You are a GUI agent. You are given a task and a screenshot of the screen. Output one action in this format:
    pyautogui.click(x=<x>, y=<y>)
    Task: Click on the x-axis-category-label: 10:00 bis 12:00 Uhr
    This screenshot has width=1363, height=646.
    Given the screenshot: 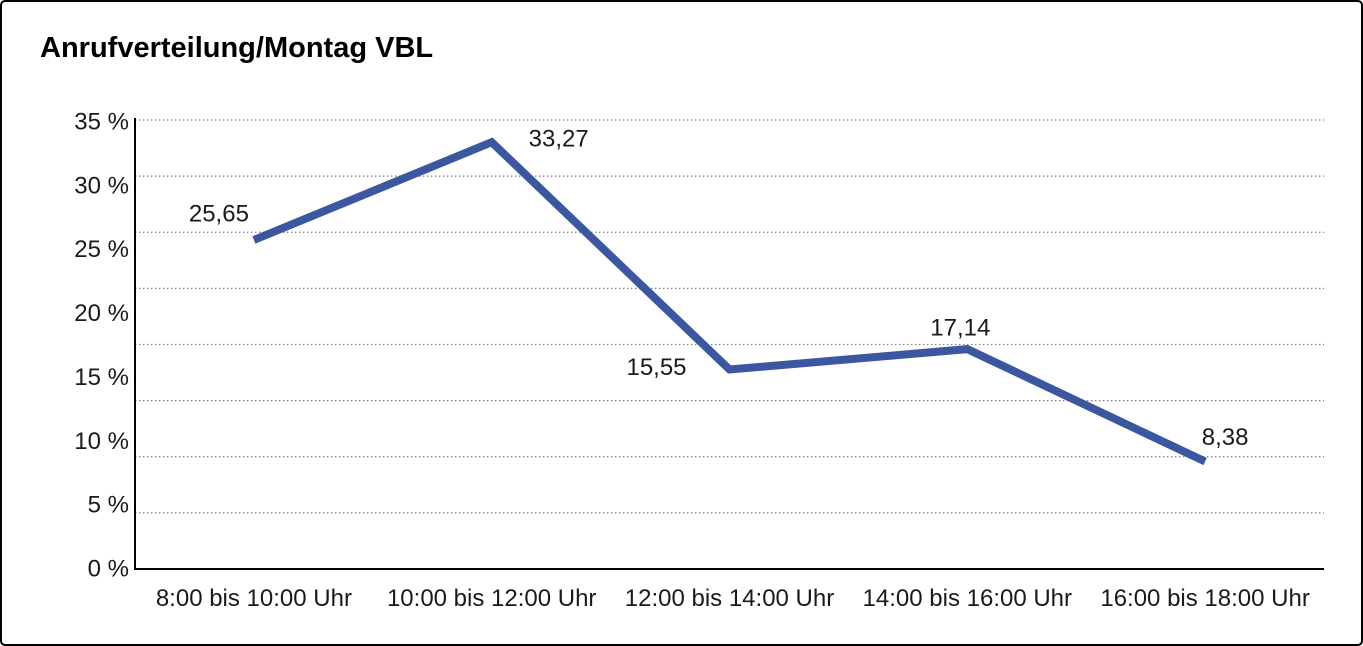 What is the action you would take?
    pyautogui.click(x=491, y=598)
    